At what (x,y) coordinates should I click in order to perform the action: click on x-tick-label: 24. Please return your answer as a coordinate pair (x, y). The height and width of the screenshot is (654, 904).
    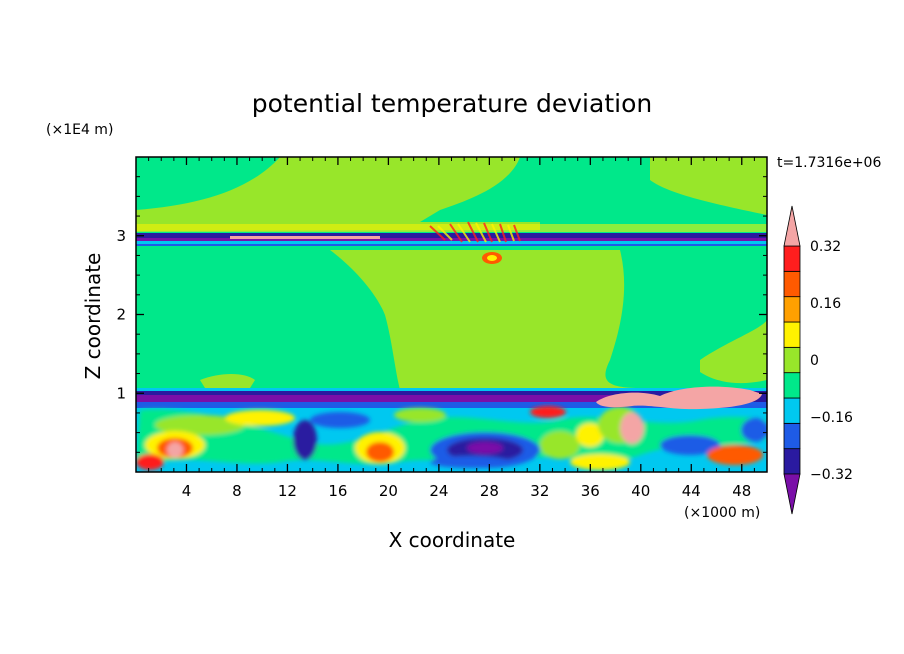
    Looking at the image, I should click on (438, 491).